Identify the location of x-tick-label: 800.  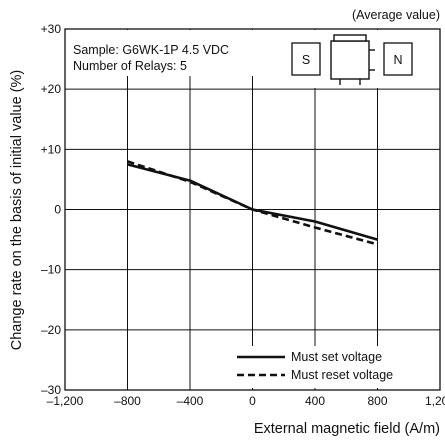
(377, 401).